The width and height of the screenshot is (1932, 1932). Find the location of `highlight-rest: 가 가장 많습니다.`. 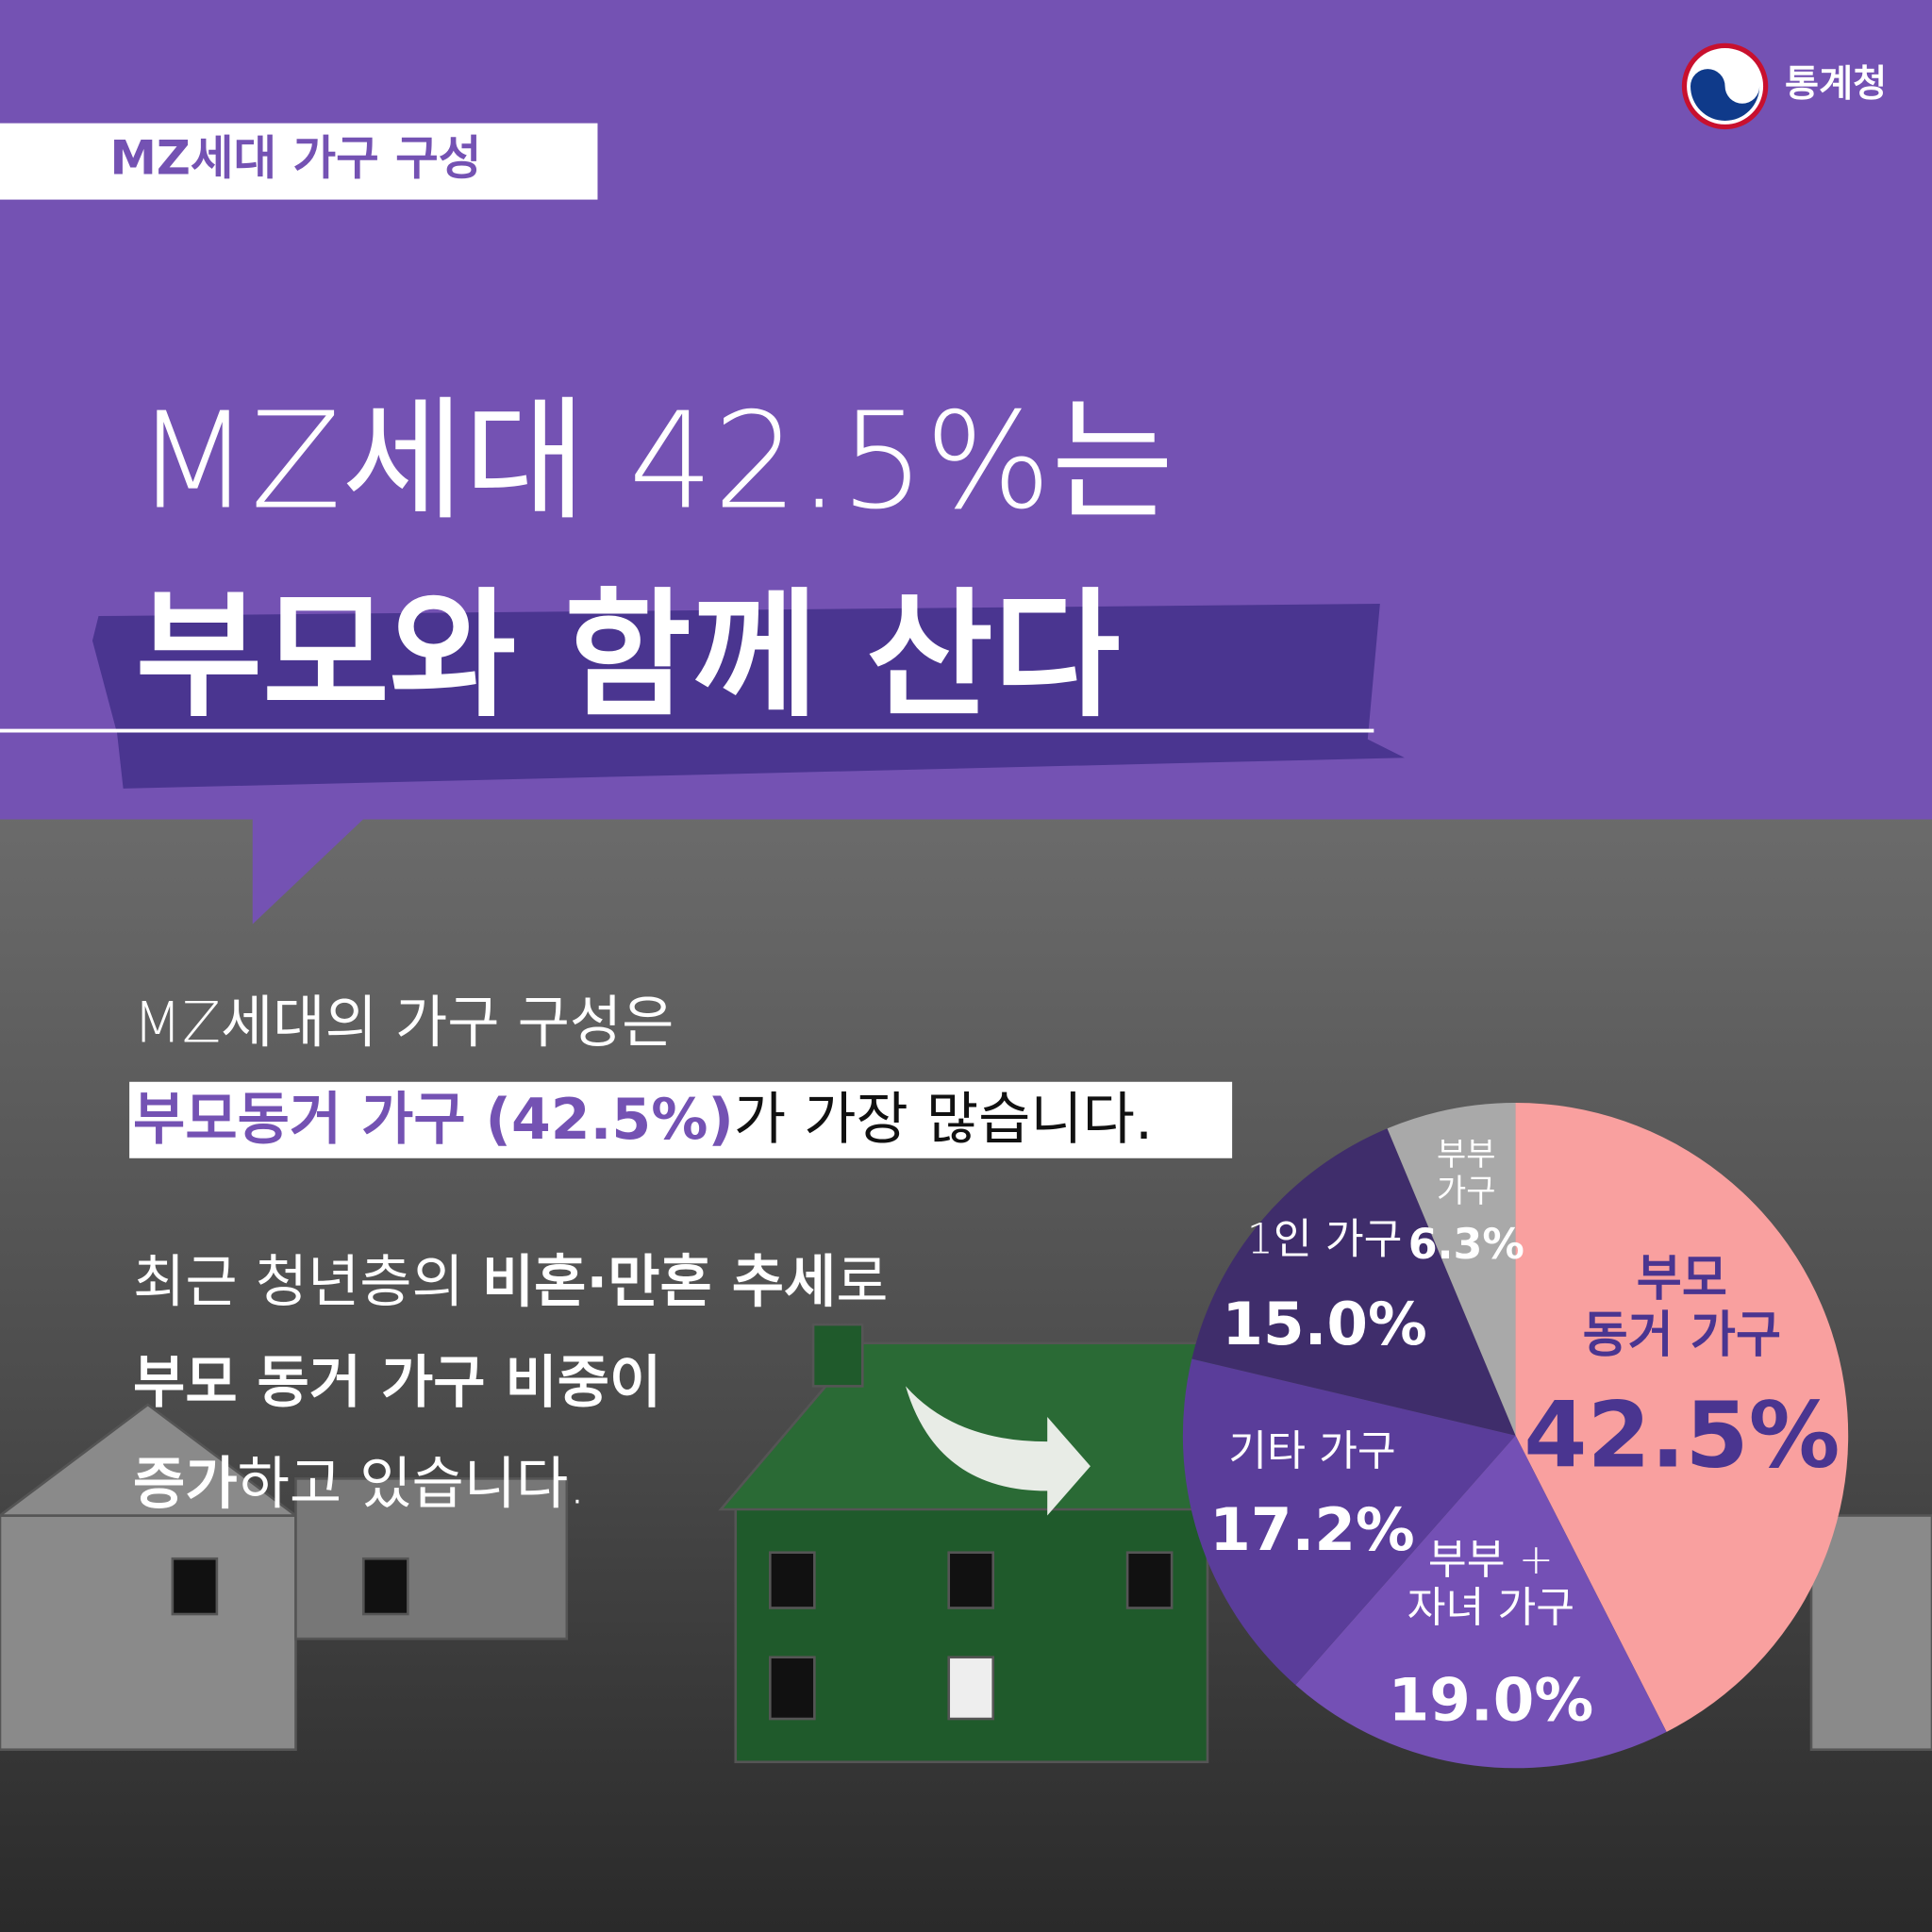

highlight-rest: 가 가장 많습니다. is located at coordinates (943, 1119).